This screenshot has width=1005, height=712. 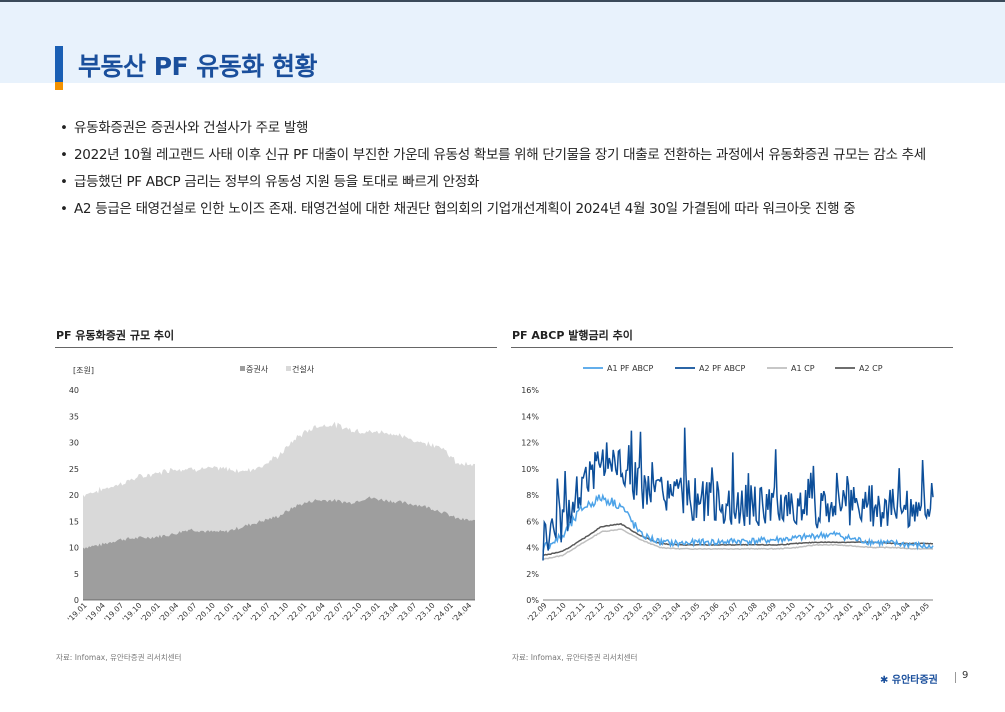 I want to click on x-tick-label: '23.08, so click(x=747, y=612).